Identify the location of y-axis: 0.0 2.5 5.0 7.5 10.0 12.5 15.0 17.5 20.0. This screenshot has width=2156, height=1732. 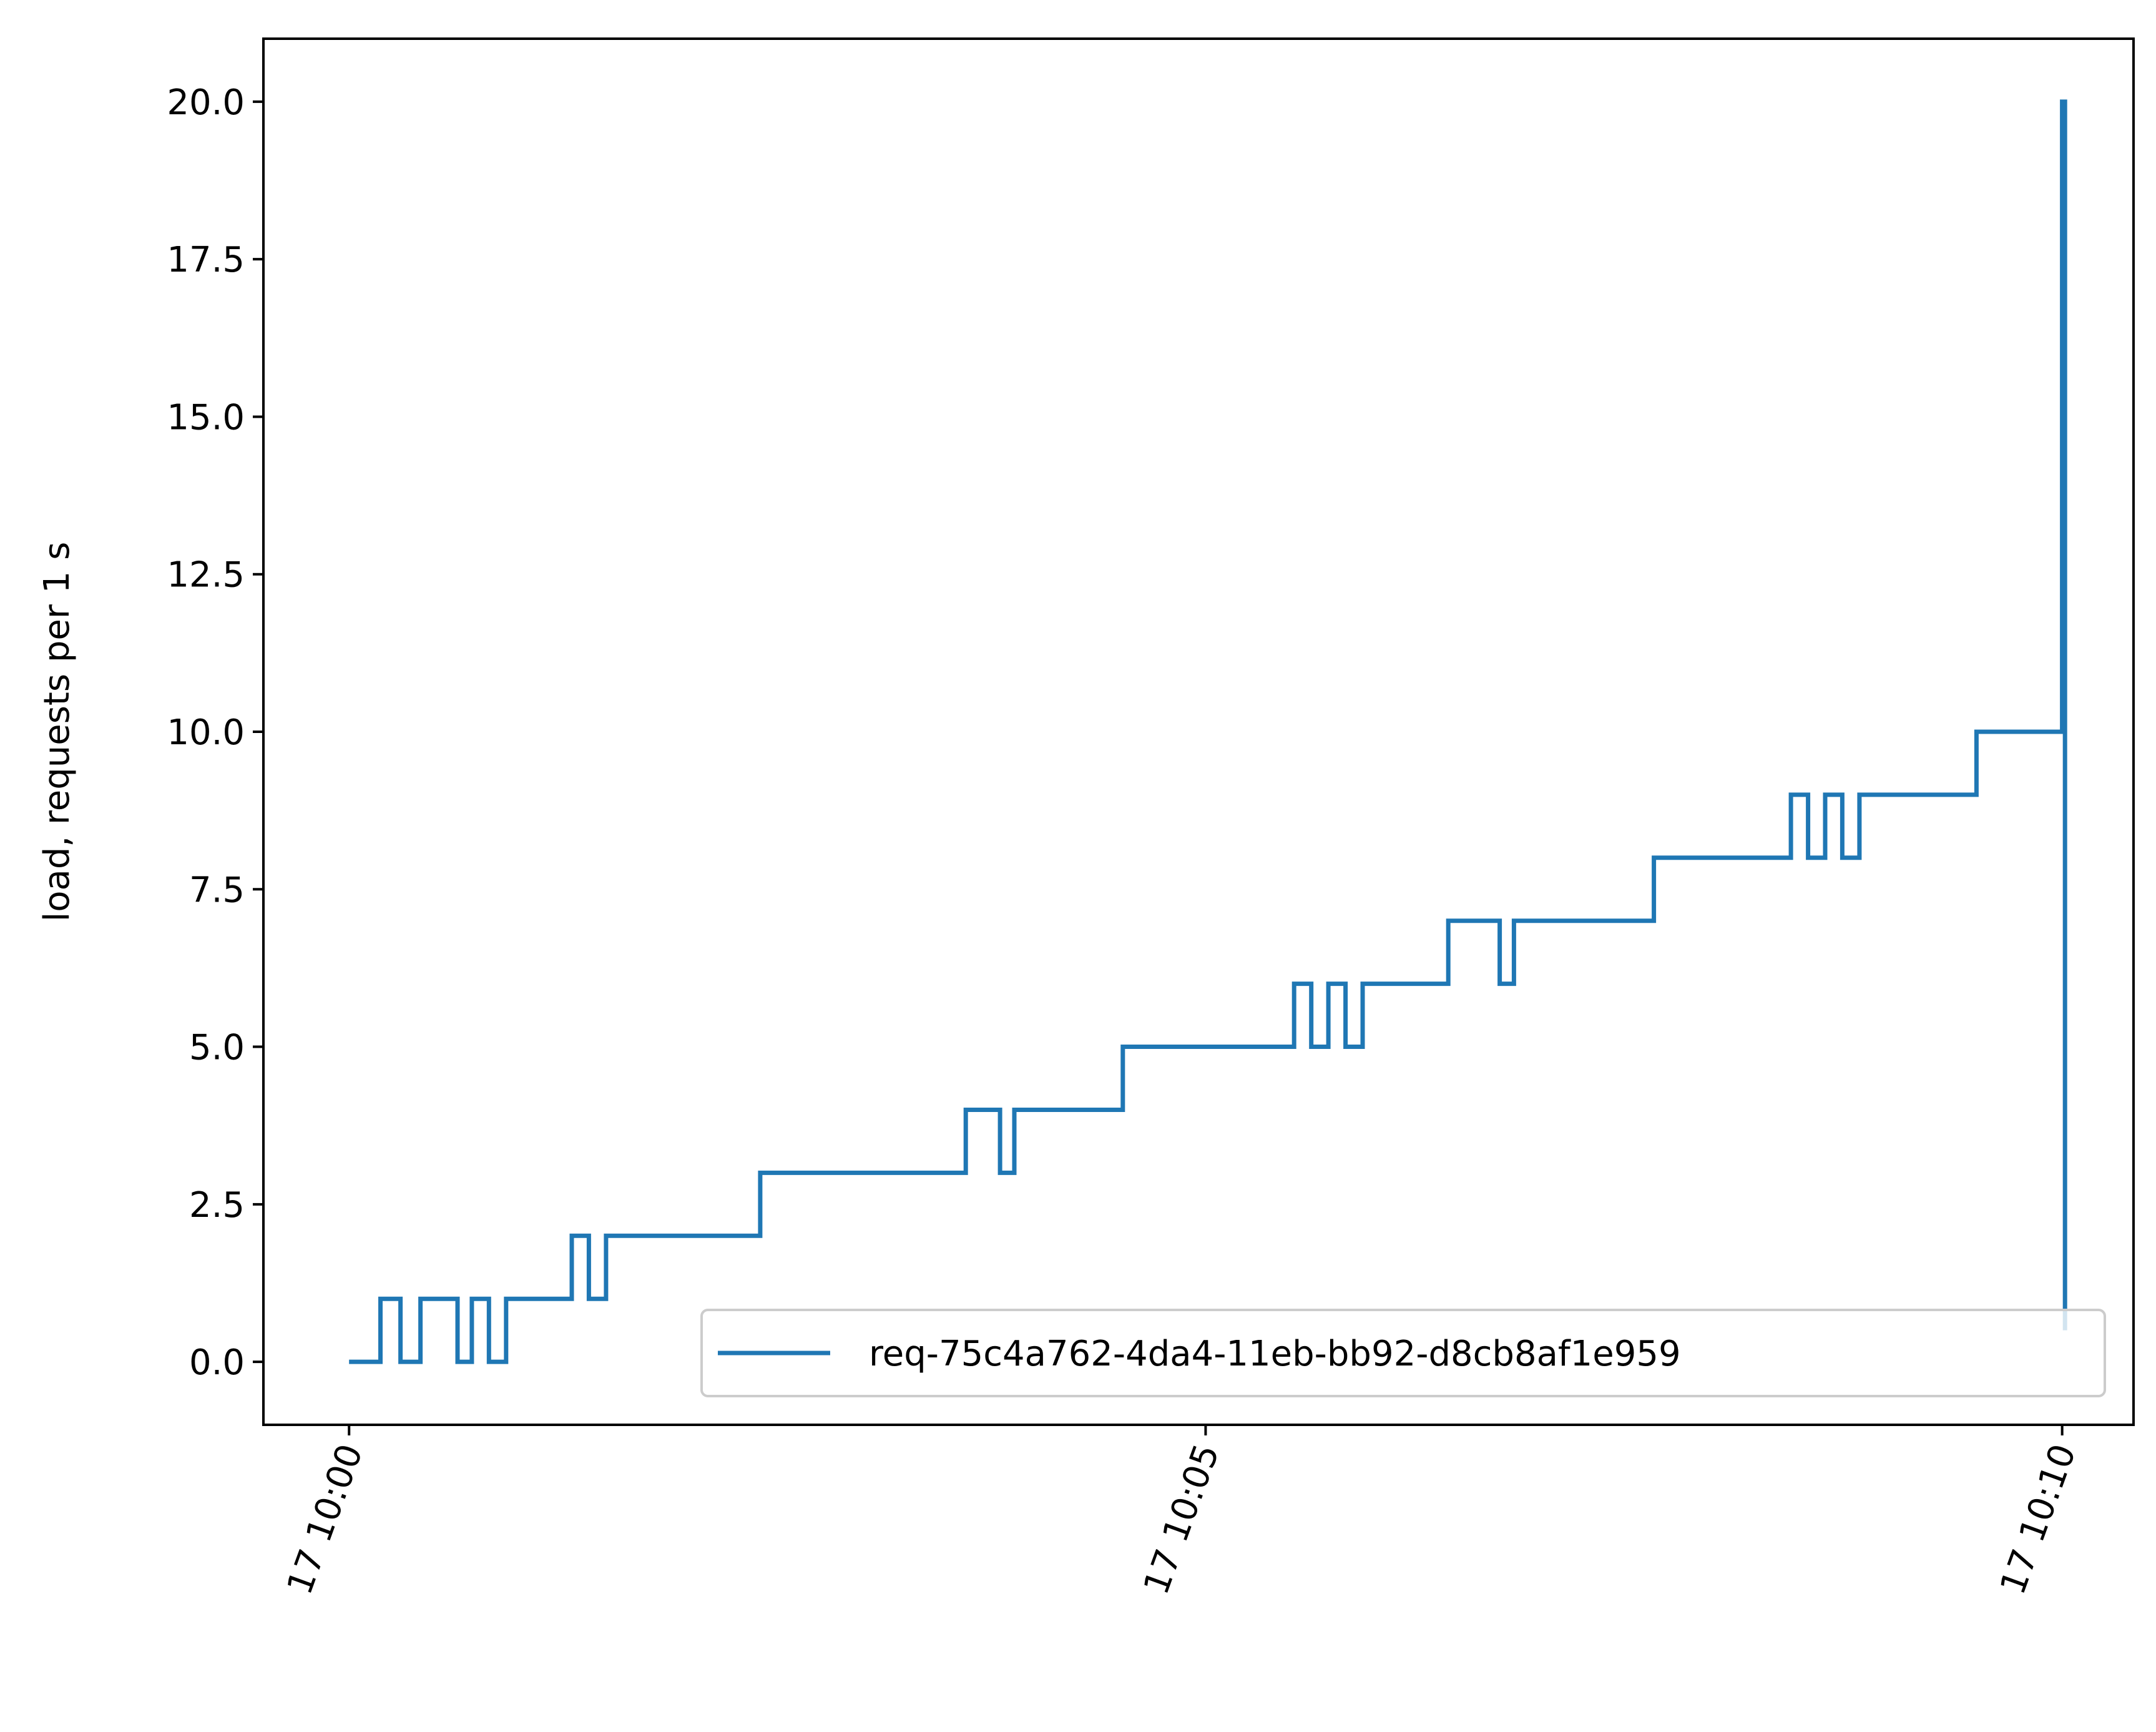
(215, 732).